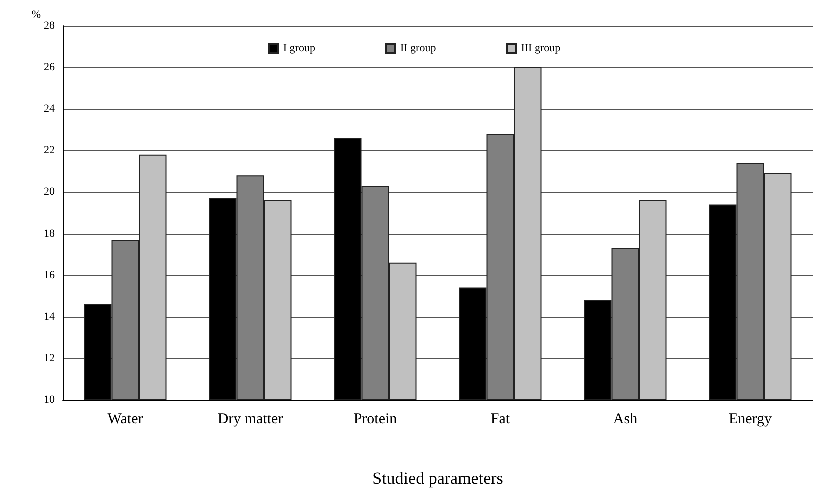  Describe the element at coordinates (49, 150) in the screenshot. I see `y-tick-label: 22` at that location.